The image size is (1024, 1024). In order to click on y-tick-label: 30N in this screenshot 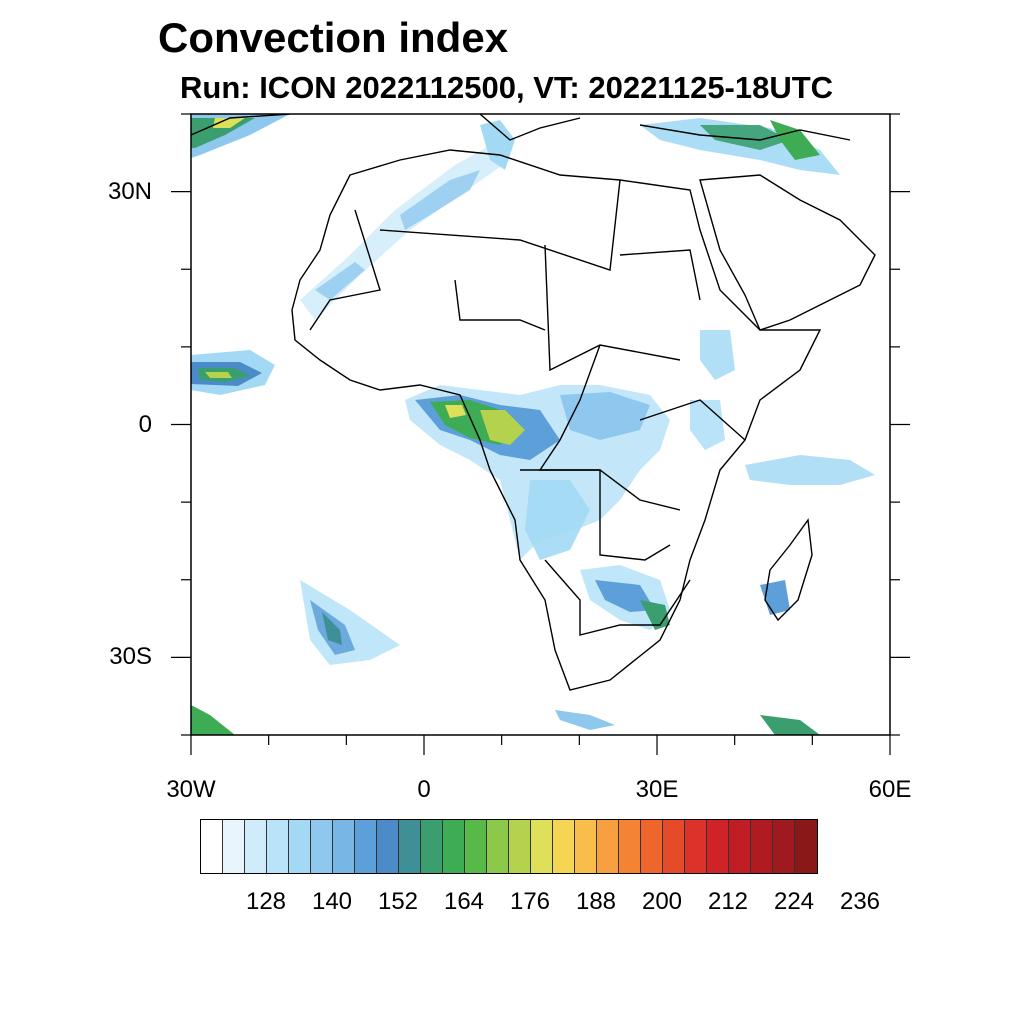, I will do `click(129, 191)`.